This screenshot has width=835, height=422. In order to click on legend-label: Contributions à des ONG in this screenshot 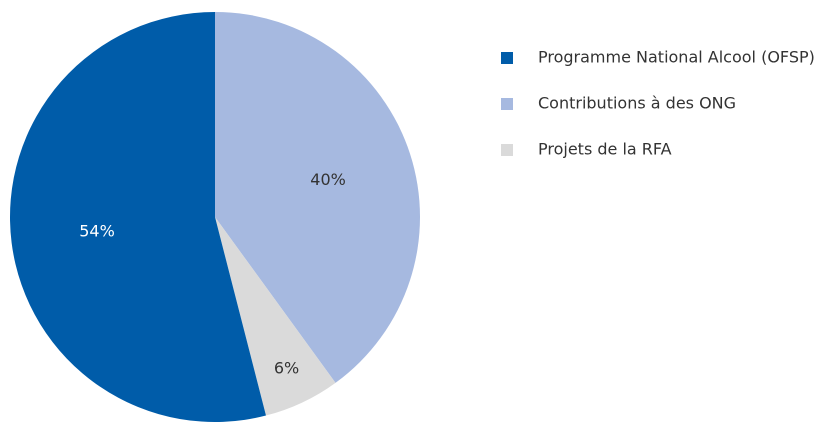, I will do `click(637, 103)`.